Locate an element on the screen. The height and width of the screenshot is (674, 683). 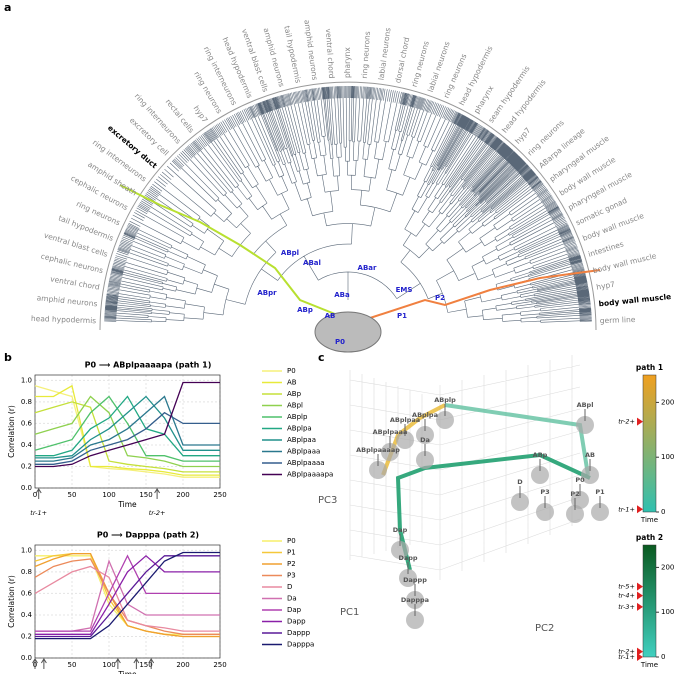
node-label: ABar is located at coordinates (367, 268).